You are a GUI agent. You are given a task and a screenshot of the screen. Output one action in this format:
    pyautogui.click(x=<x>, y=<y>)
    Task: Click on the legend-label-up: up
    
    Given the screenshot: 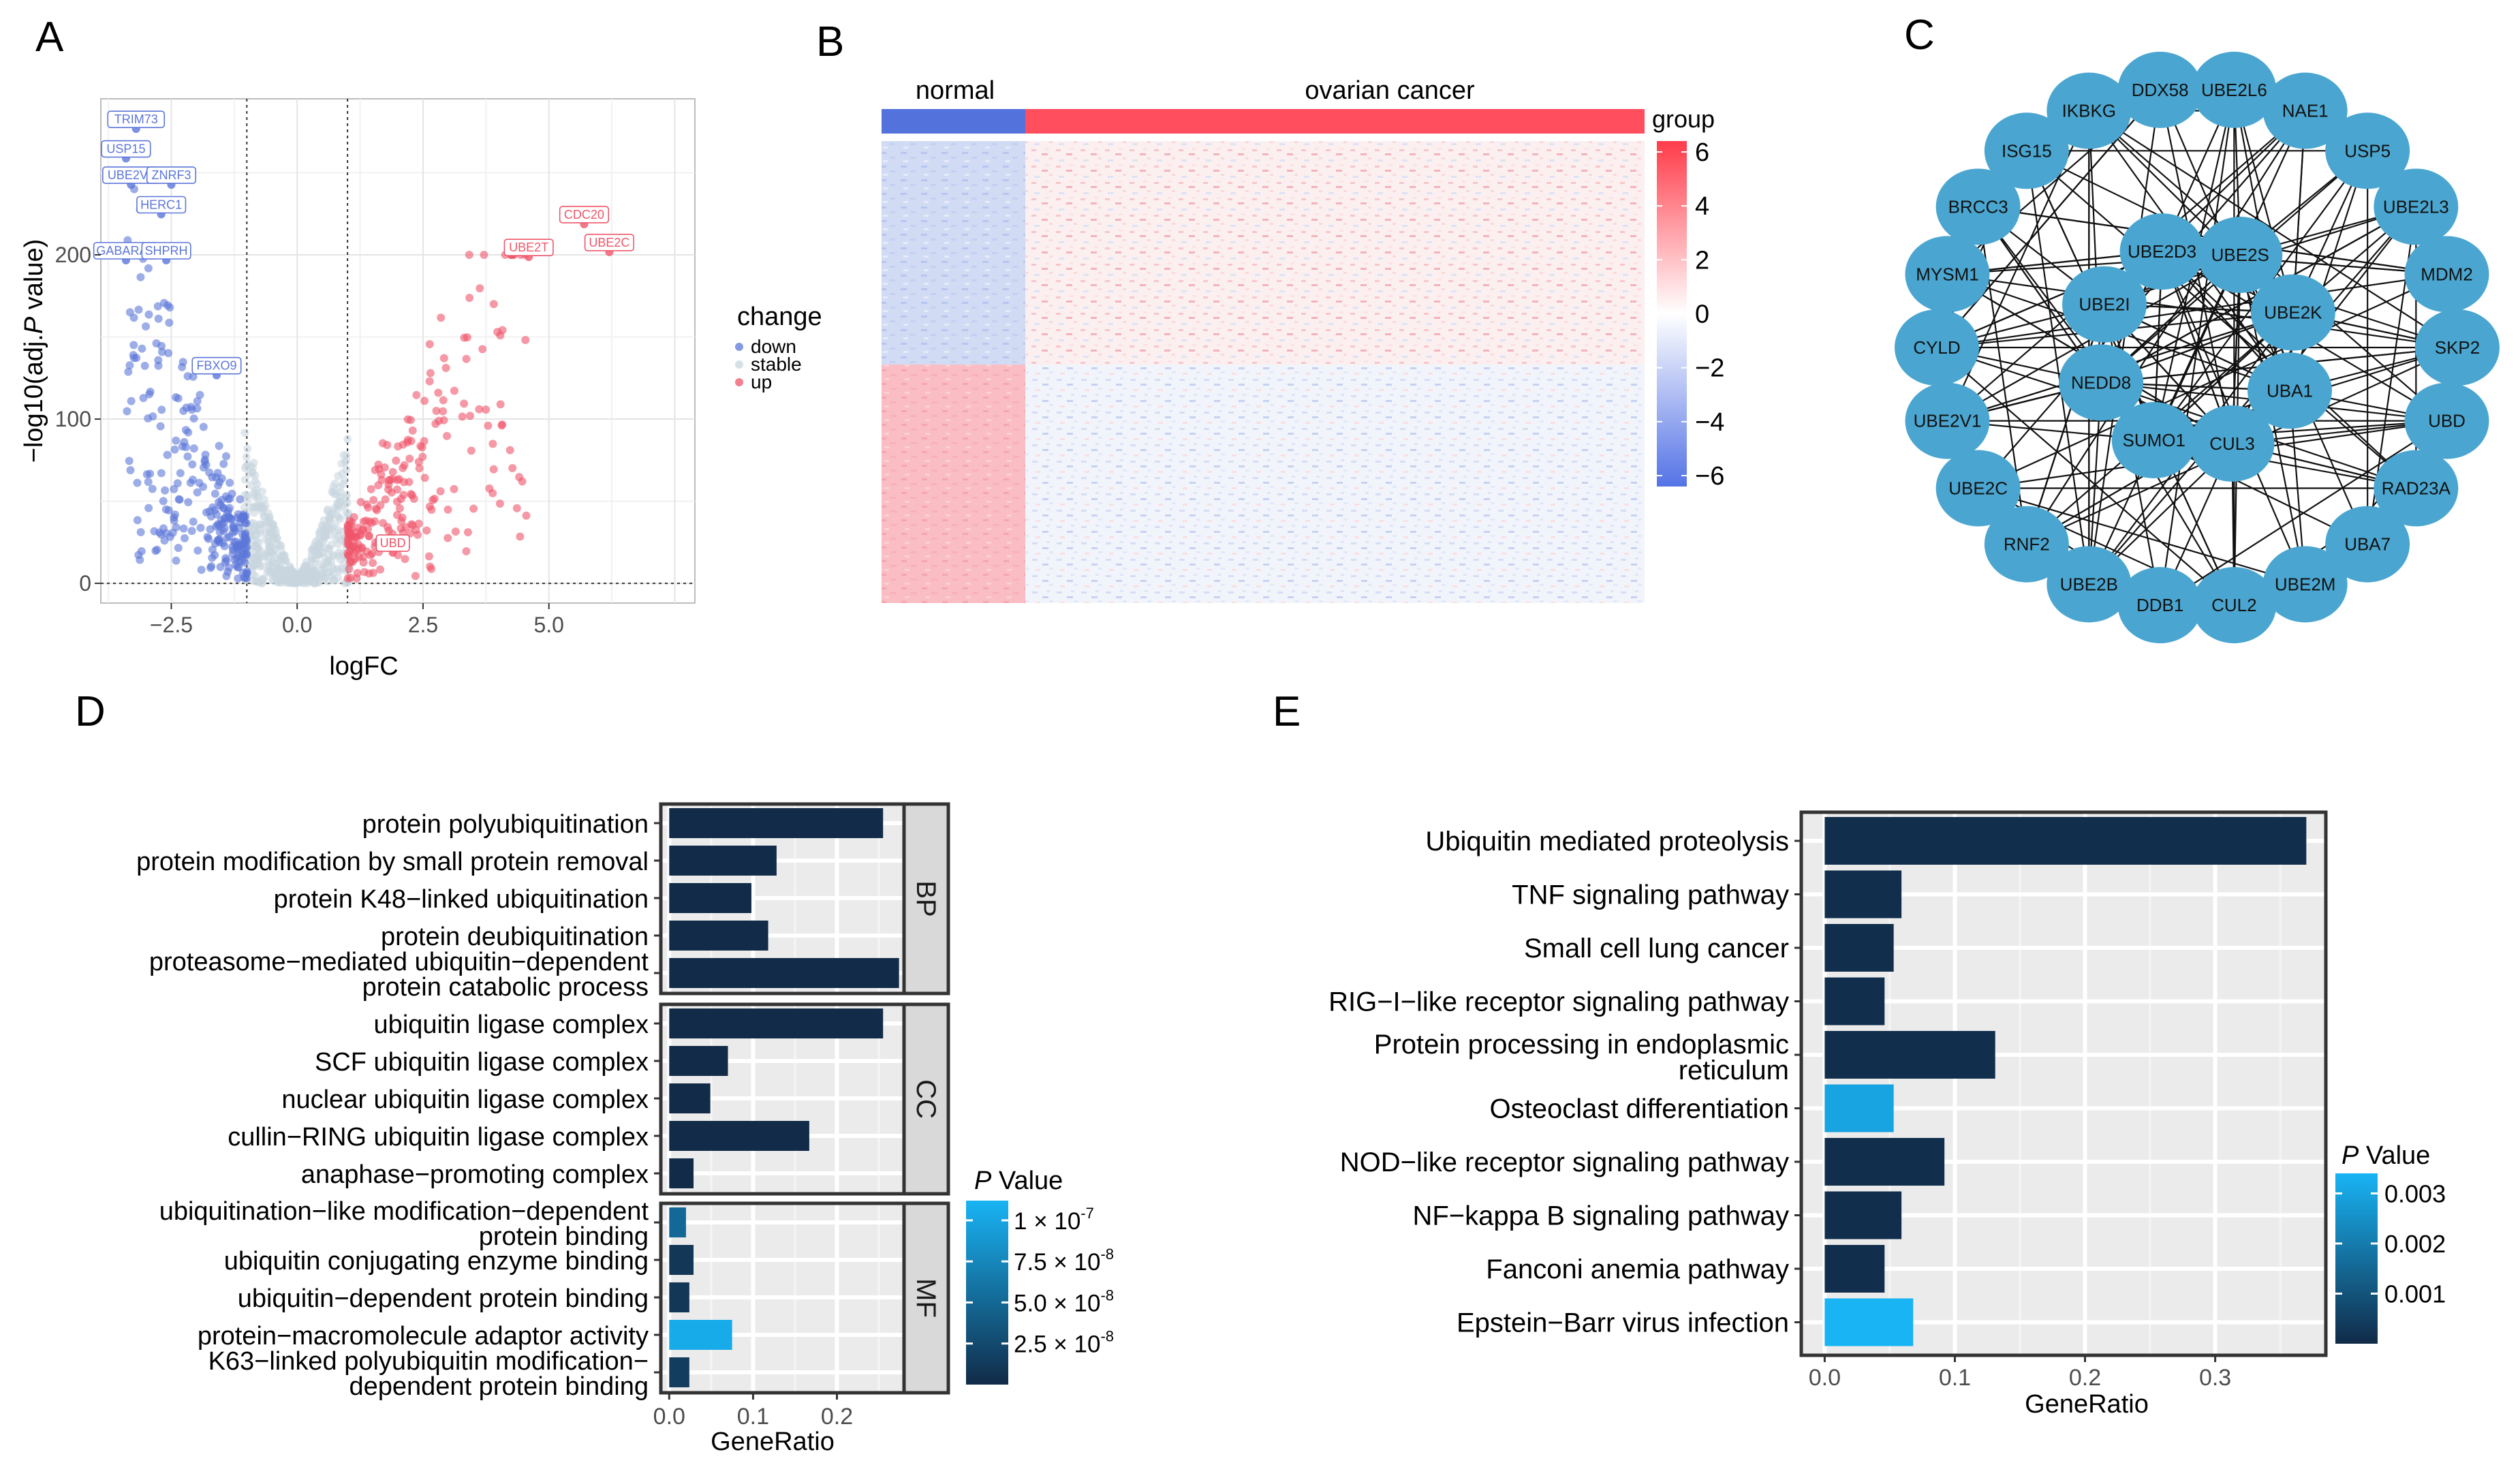 What is the action you would take?
    pyautogui.click(x=761, y=382)
    